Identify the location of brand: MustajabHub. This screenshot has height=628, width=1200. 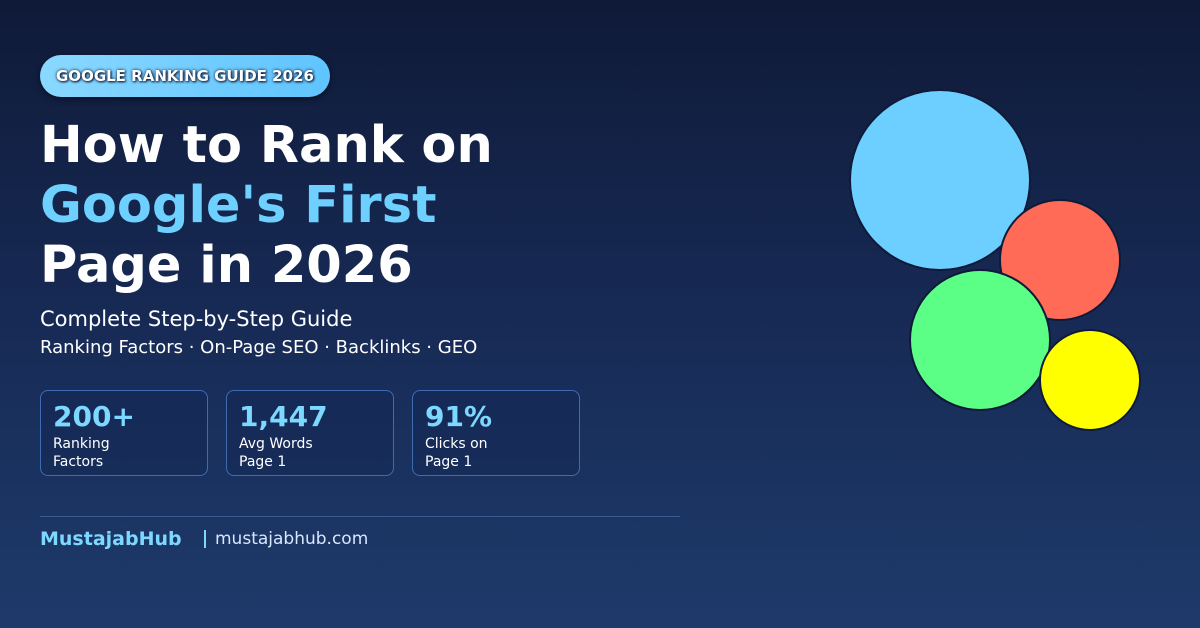
(111, 539).